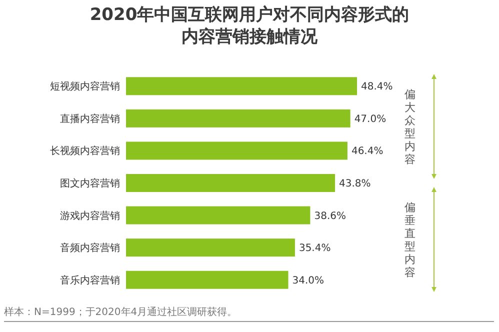  What do you see at coordinates (90, 118) in the screenshot?
I see `y-tick-label: 直播内容营销` at bounding box center [90, 118].